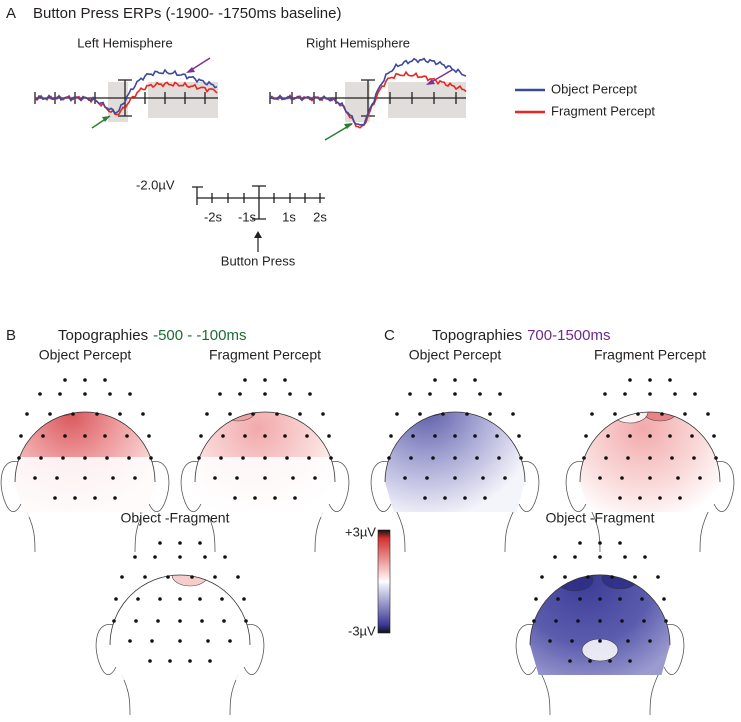  What do you see at coordinates (247, 216) in the screenshot?
I see `scale-tick: -1s` at bounding box center [247, 216].